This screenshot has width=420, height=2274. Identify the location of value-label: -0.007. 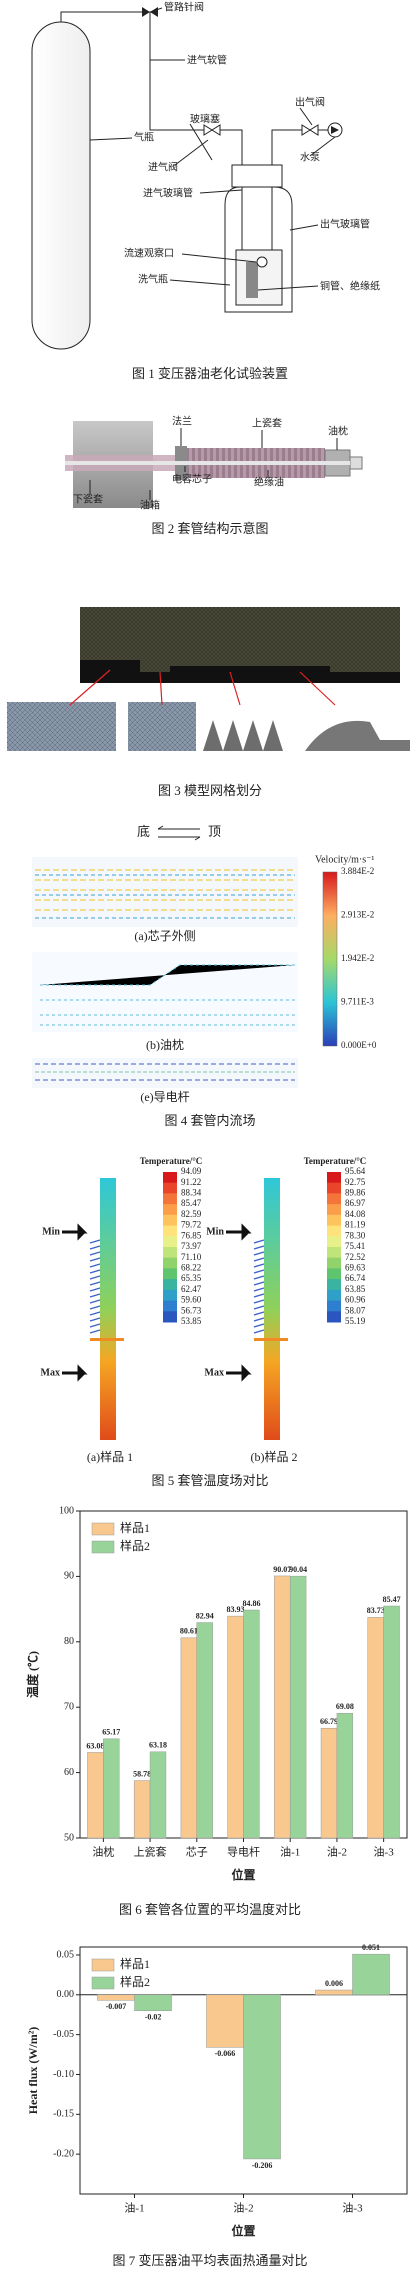
(116, 2006).